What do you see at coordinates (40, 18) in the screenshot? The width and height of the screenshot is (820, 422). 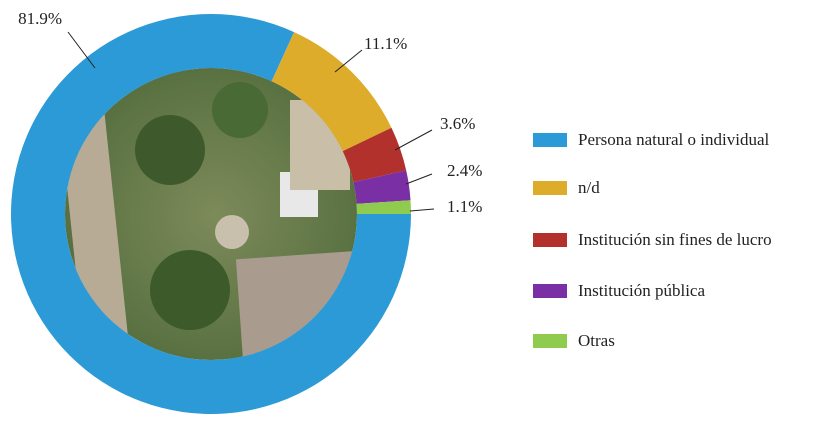 I see `data-label: 81.9%` at bounding box center [40, 18].